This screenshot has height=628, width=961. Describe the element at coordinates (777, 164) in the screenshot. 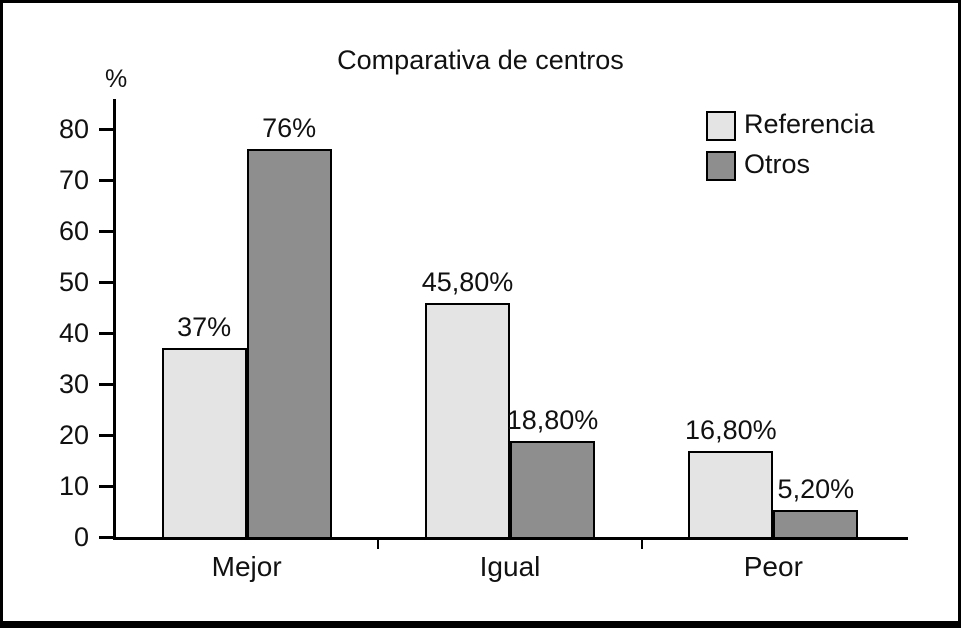

I see `legend-label: Otros` at that location.